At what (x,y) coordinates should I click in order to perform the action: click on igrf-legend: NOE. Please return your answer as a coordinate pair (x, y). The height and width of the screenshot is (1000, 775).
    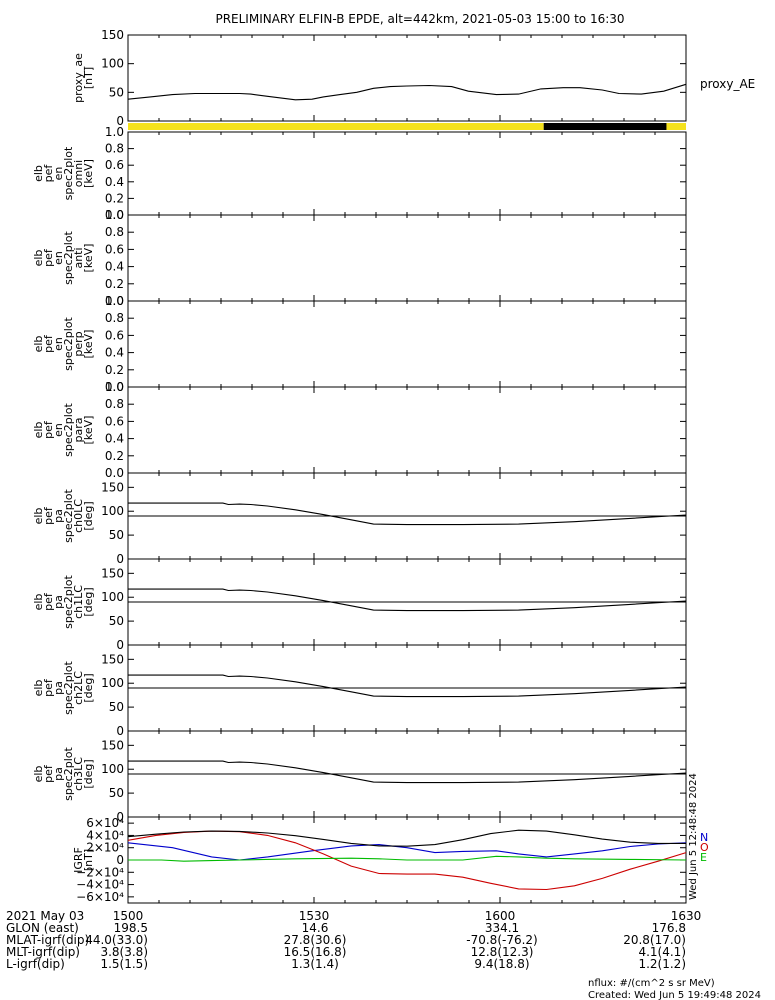
    Looking at the image, I should click on (704, 847).